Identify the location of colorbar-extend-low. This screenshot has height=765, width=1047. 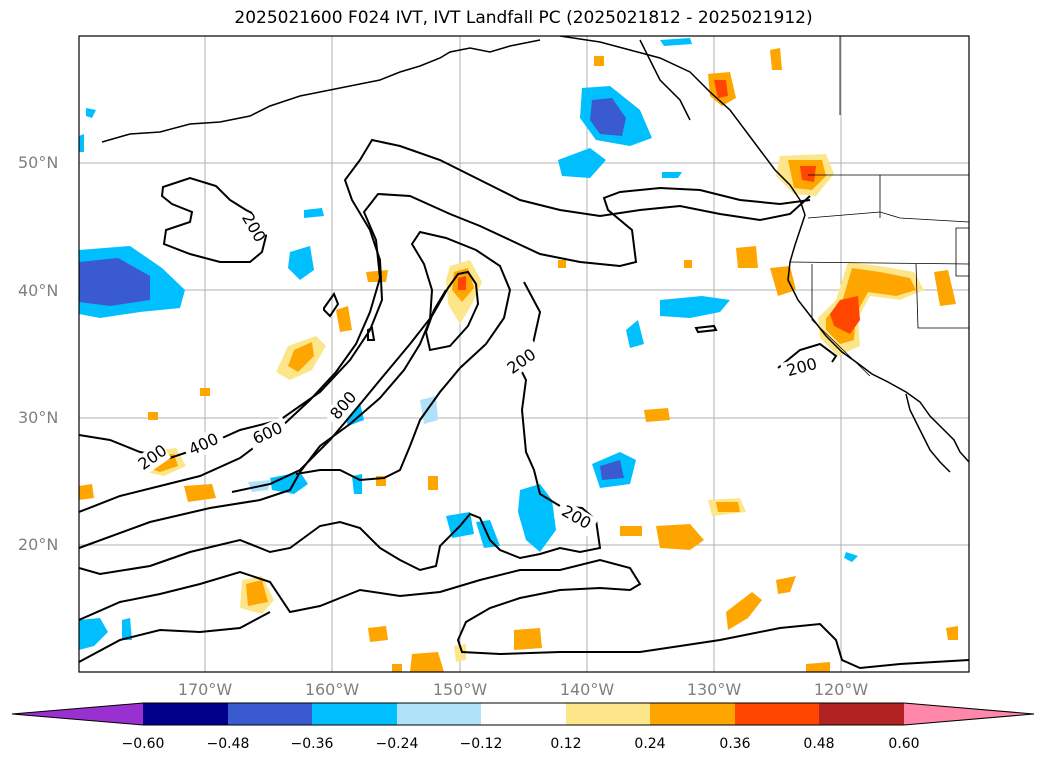
(77, 714).